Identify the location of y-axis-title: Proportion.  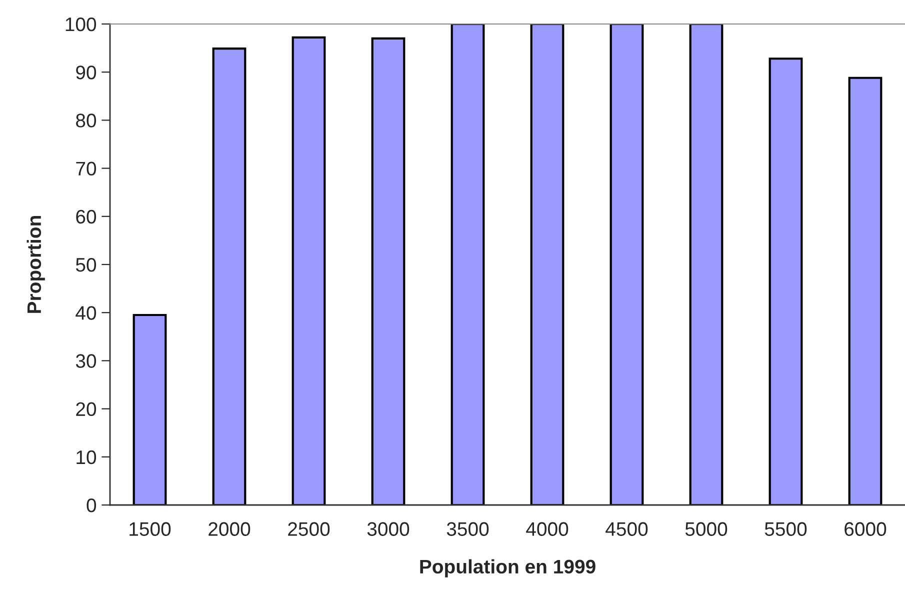
(35, 264).